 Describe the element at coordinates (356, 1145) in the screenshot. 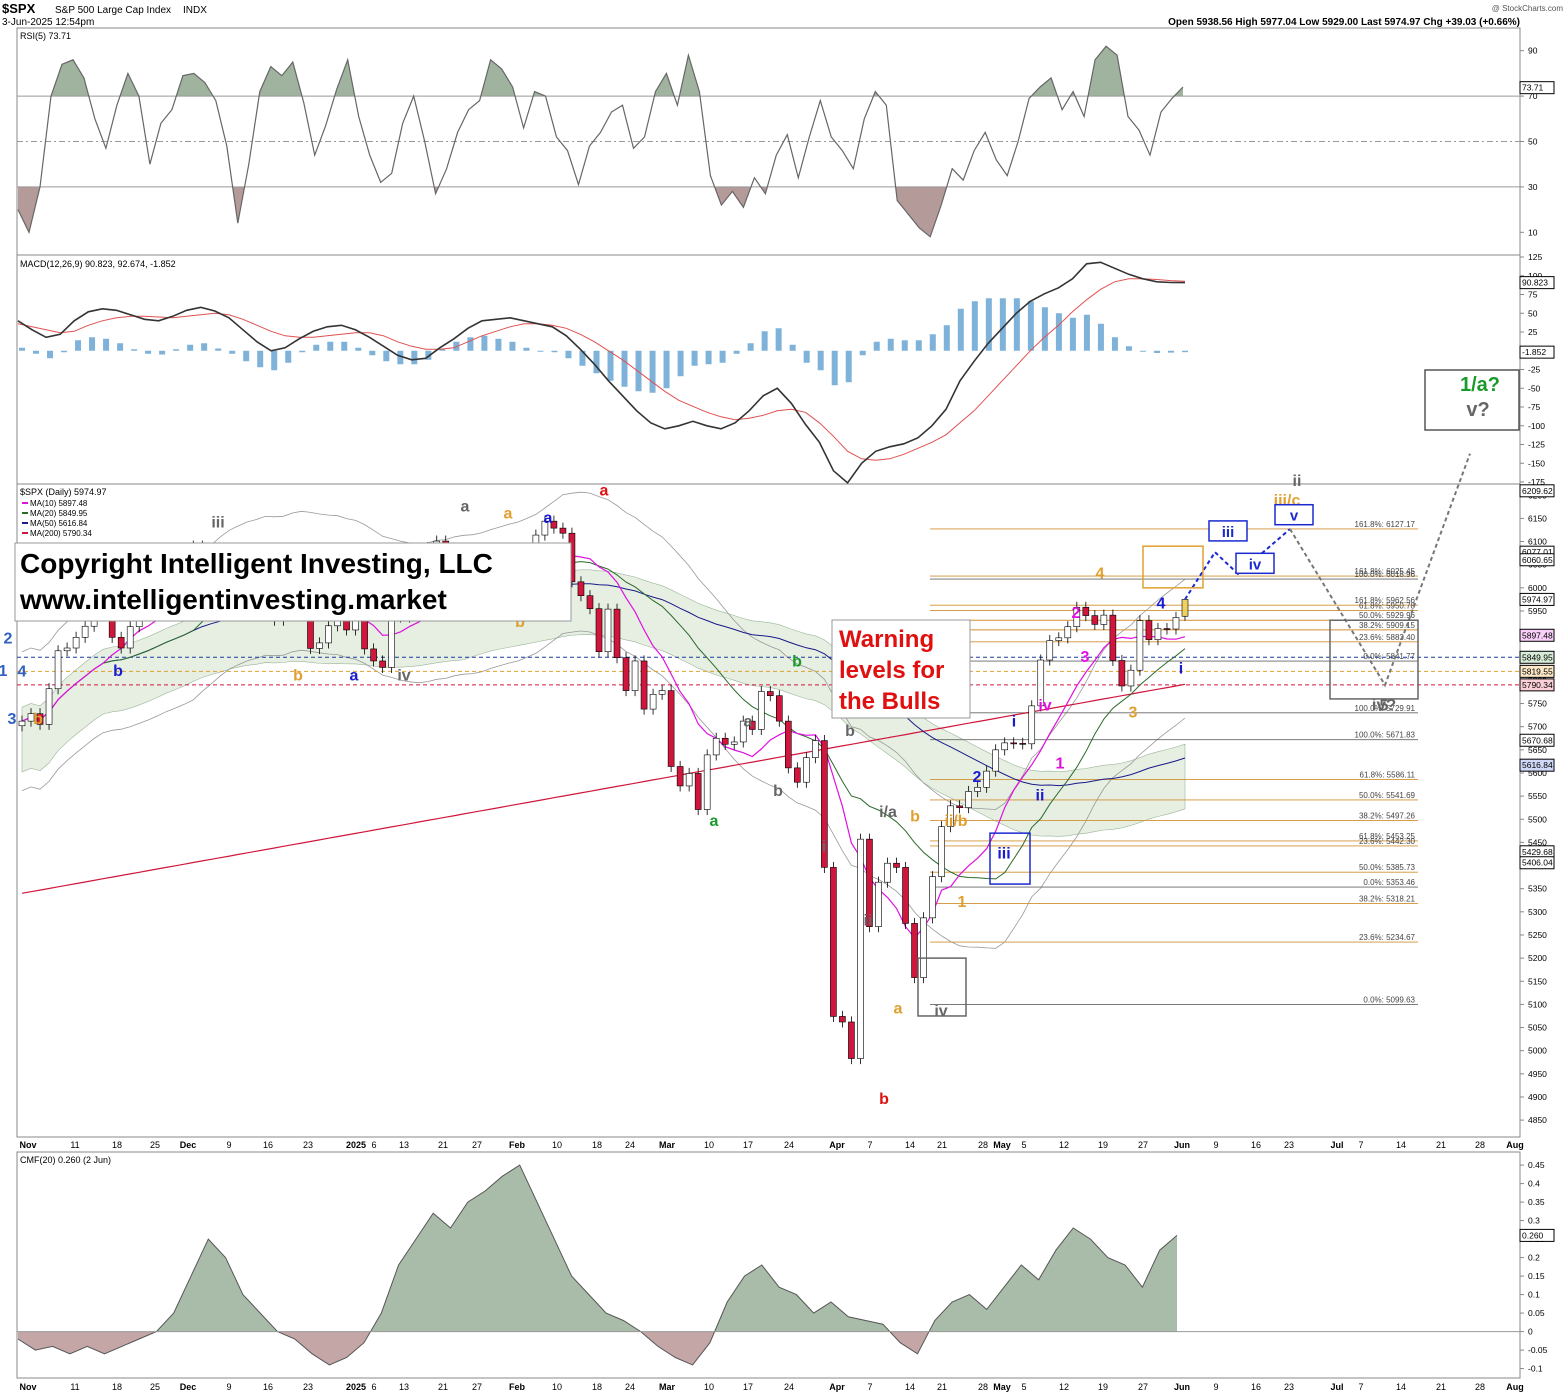

I see `x-tick-label-top: 2025` at that location.